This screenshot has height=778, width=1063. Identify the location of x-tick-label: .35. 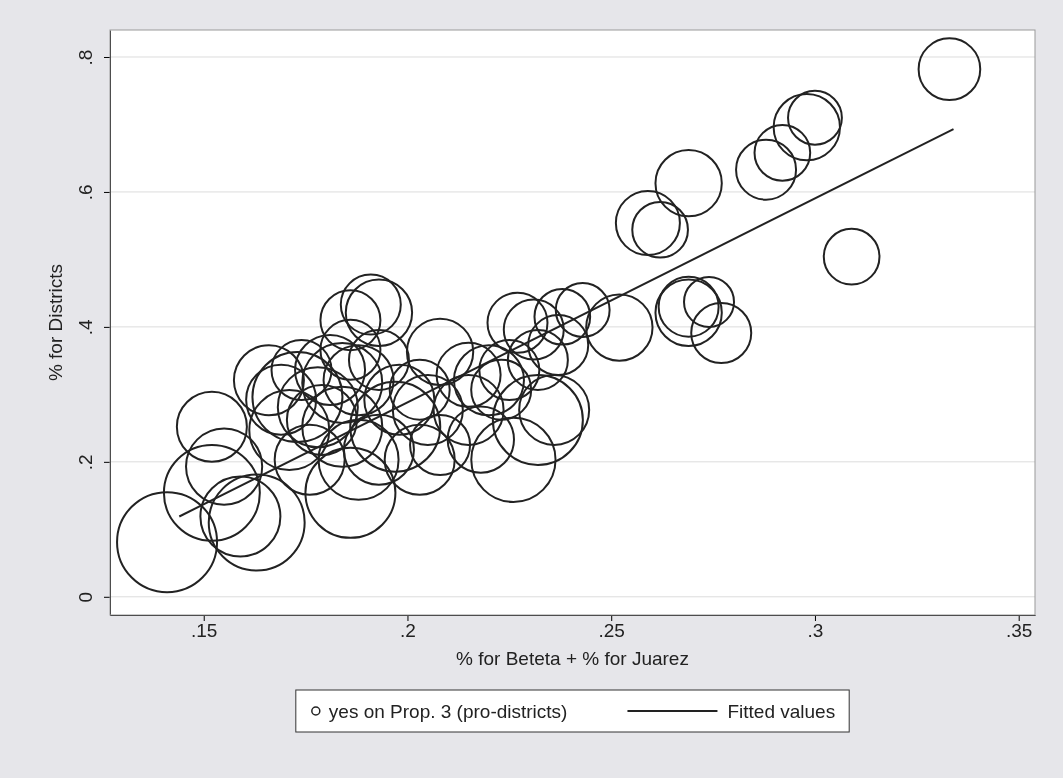
(1019, 631).